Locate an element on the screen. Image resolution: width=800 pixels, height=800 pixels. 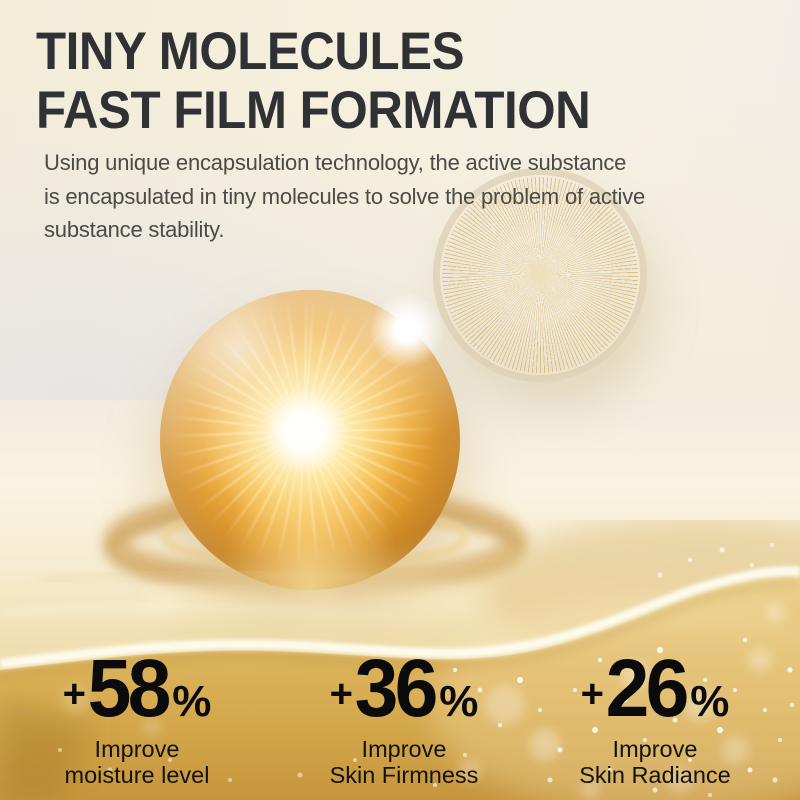
hero-sphere-flare is located at coordinates (407, 330).